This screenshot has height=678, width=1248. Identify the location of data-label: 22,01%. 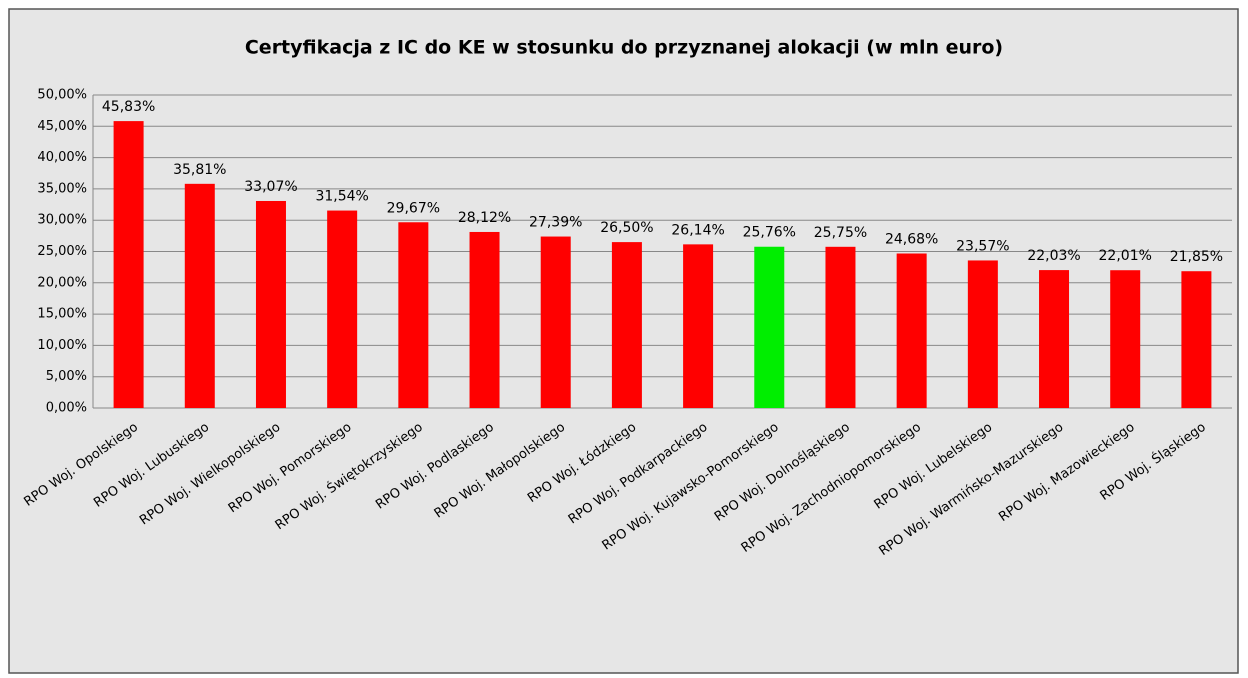
(1125, 256).